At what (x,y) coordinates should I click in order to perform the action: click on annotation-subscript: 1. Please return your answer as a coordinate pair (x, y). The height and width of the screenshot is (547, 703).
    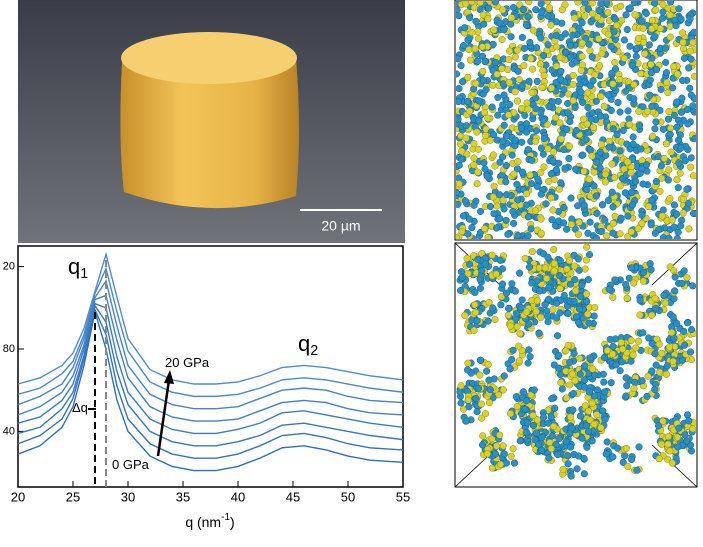
    Looking at the image, I should click on (84, 274).